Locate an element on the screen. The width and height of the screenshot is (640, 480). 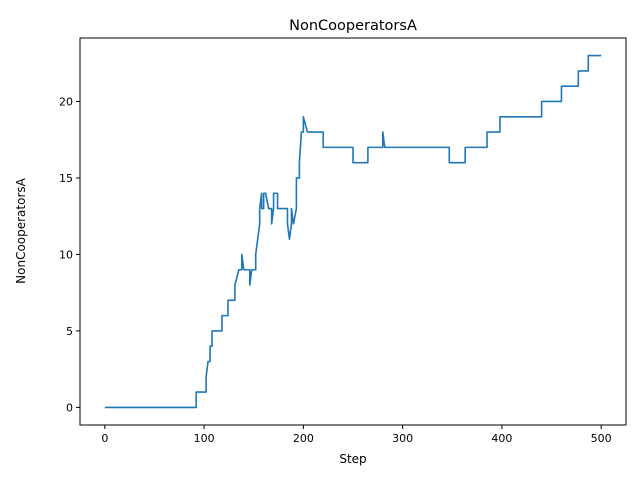
x-tick-label: 200 is located at coordinates (303, 438).